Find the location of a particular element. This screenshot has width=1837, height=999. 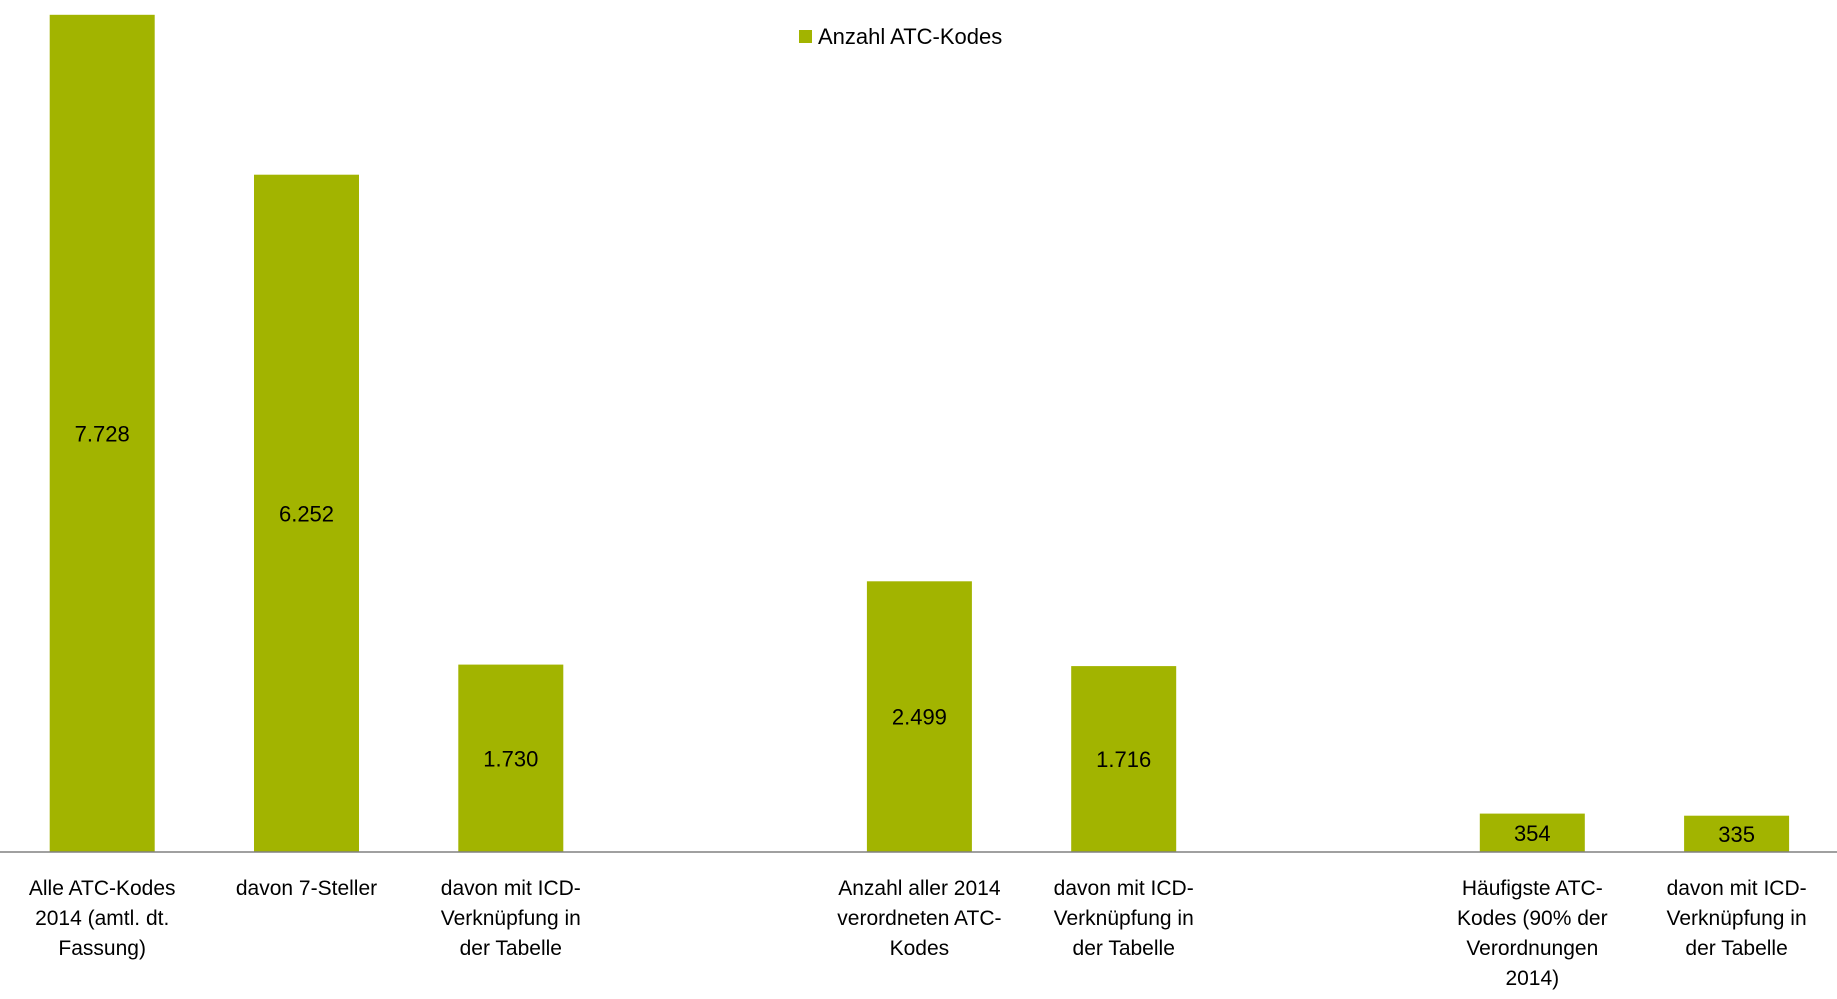

value-label-4: 2.499 is located at coordinates (919, 717).